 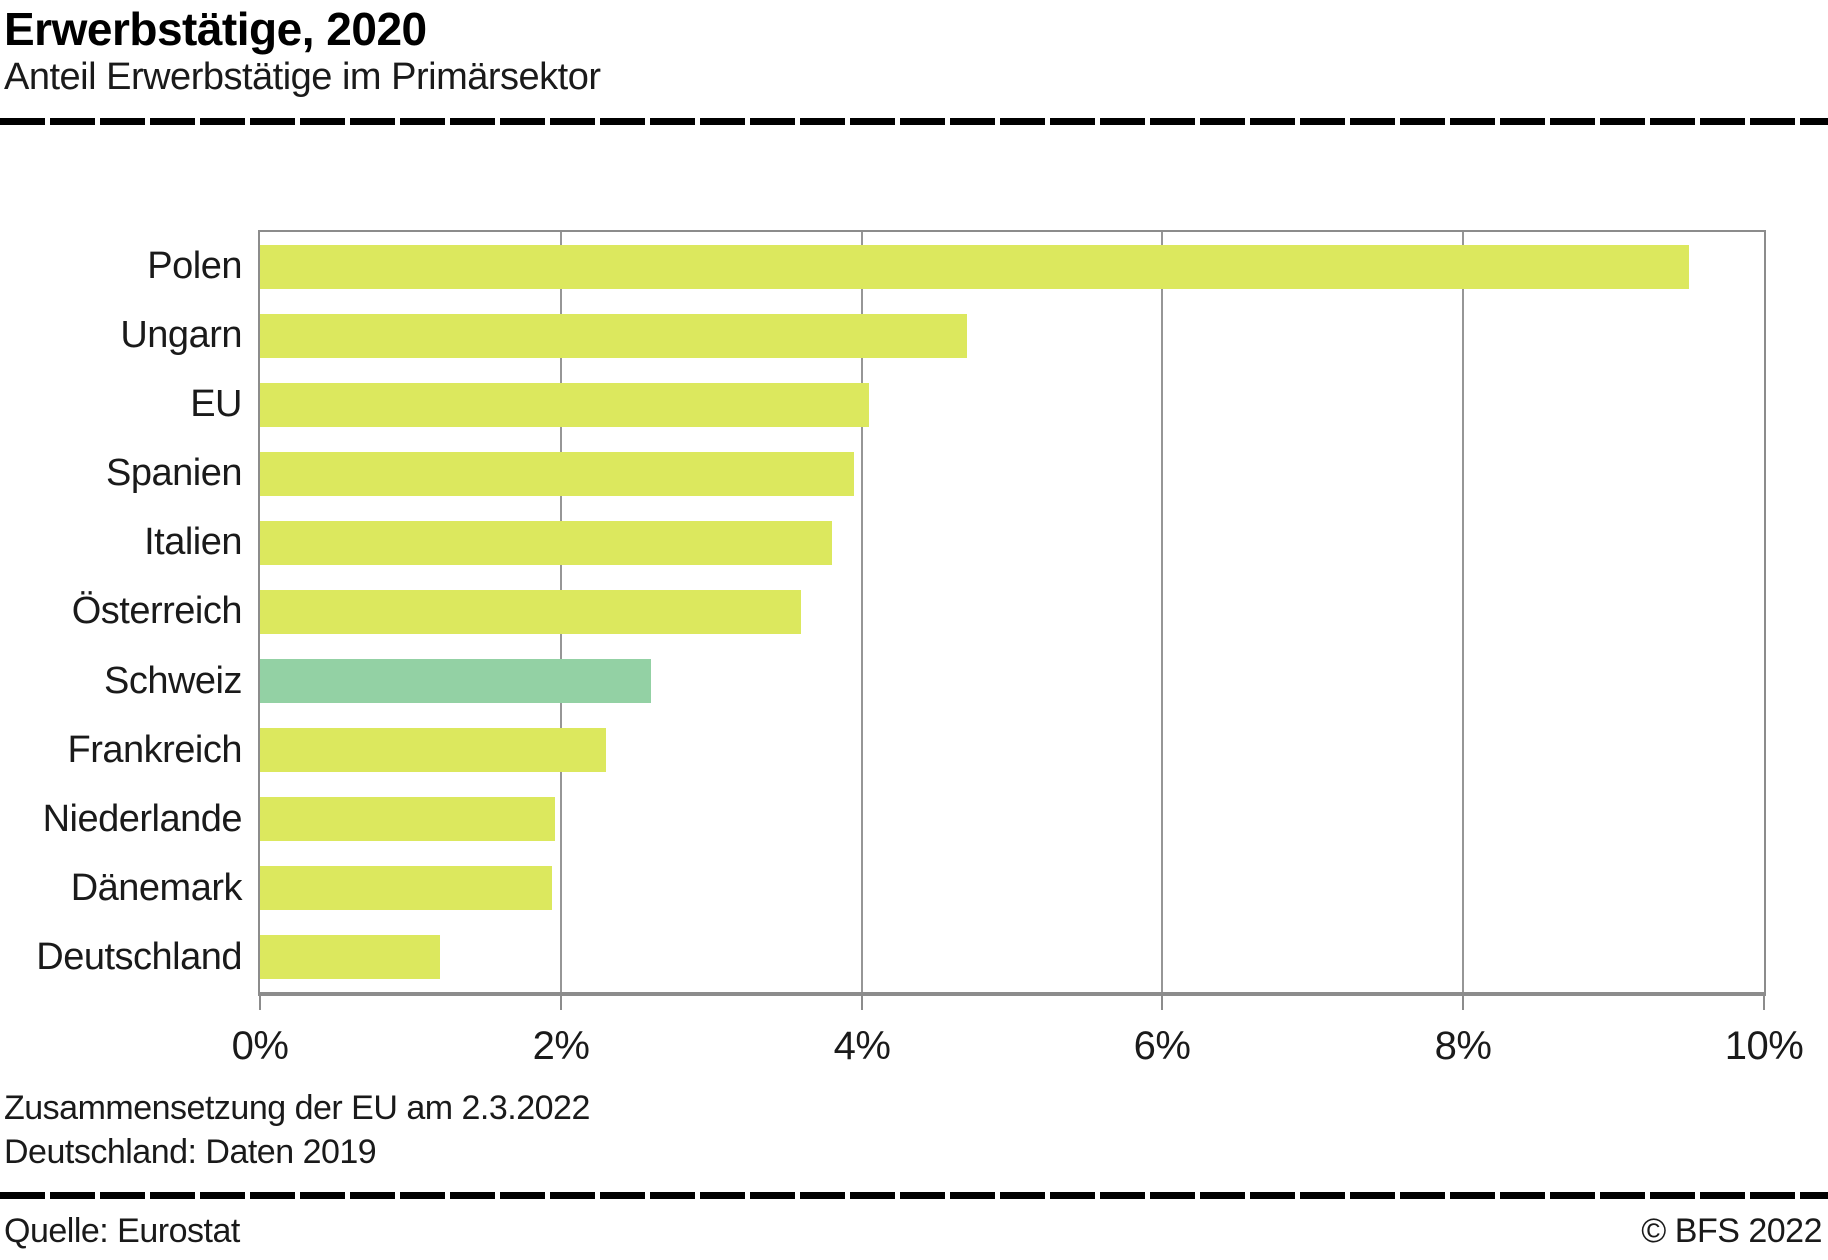 I want to click on footnote-eu: Zusammensetzung der EU am 2.3.2022, so click(x=297, y=1108).